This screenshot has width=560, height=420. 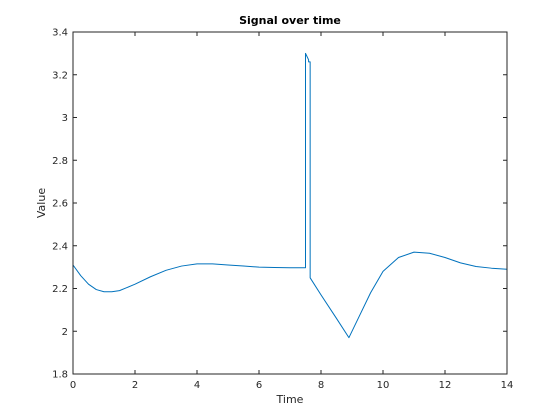 What do you see at coordinates (60, 289) in the screenshot?
I see `y-tick-label: 2.2` at bounding box center [60, 289].